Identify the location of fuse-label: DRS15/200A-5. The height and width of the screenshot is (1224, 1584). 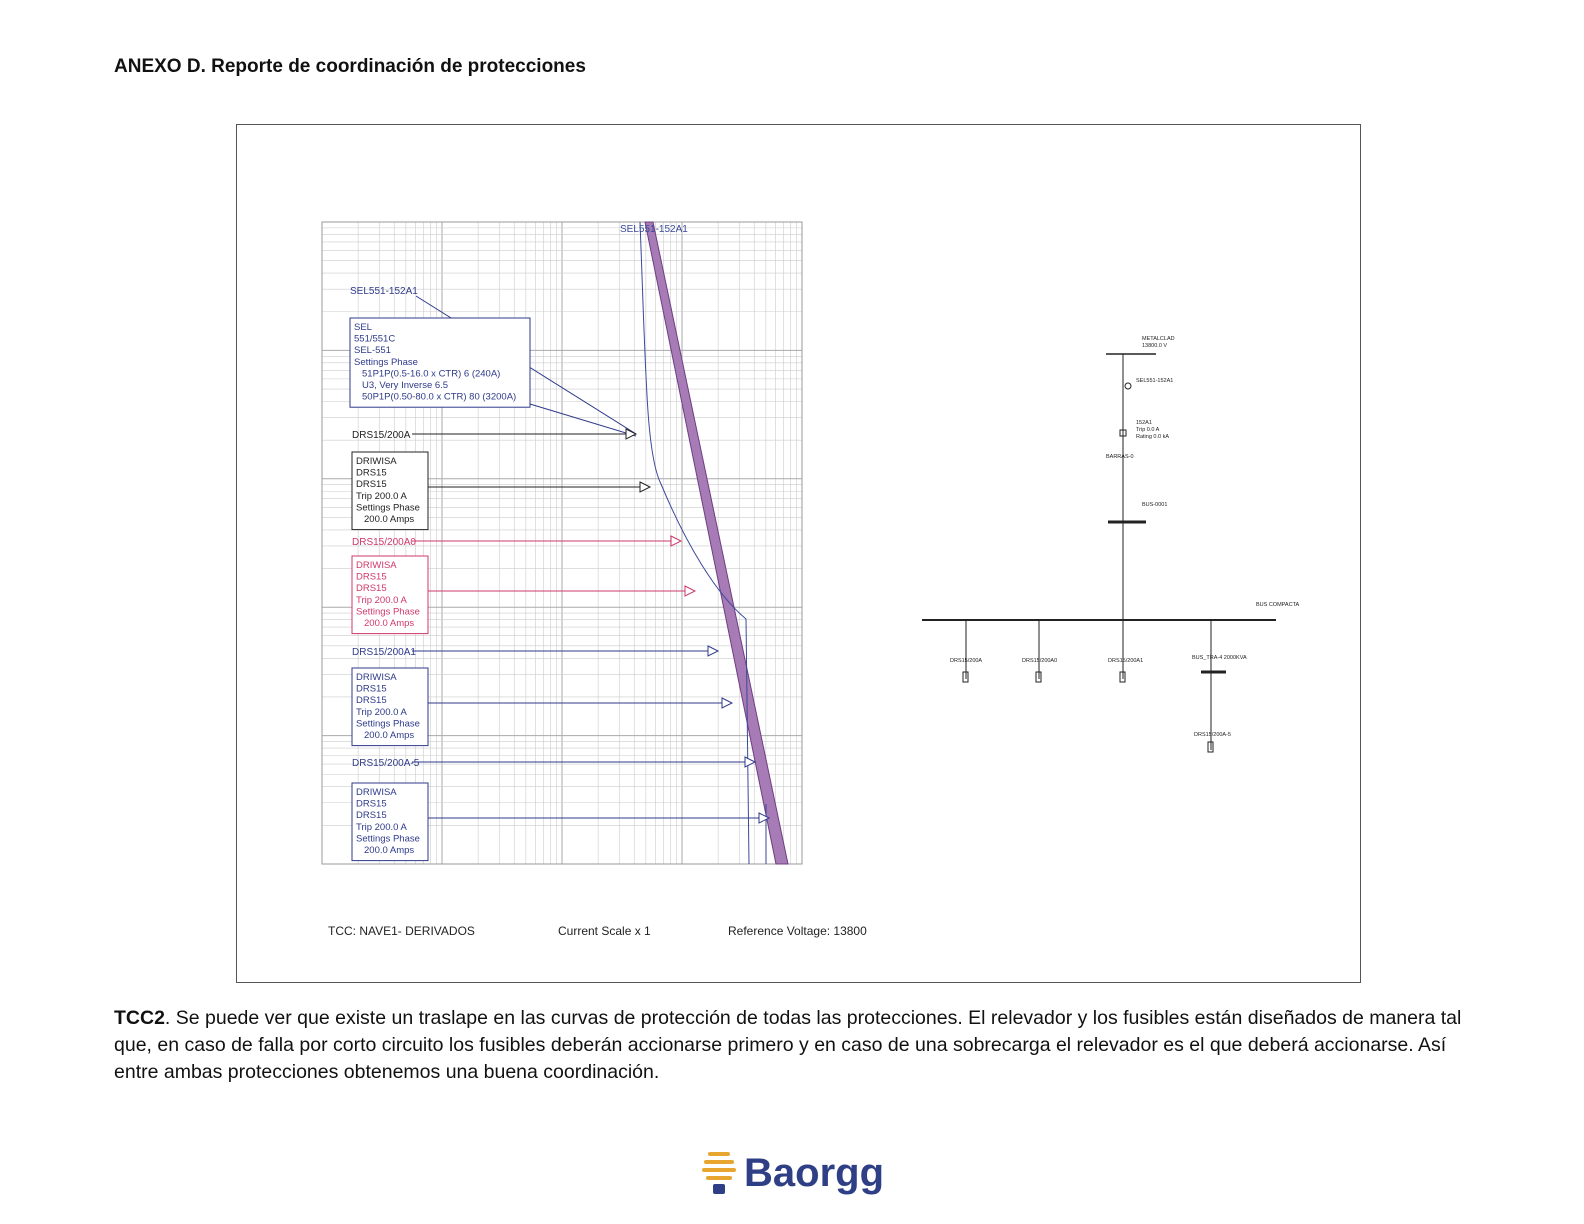
(386, 763).